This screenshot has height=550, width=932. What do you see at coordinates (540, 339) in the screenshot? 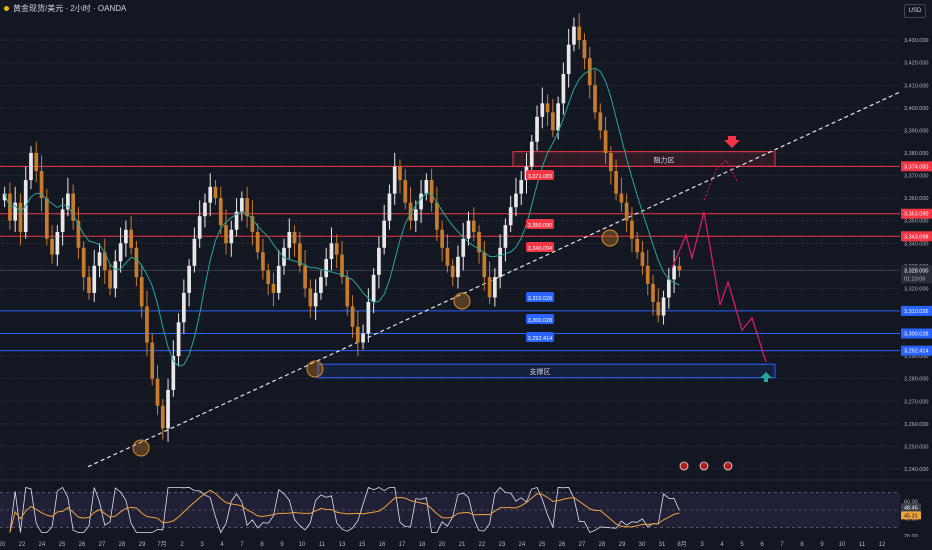
I see `price-tag-text: 3,292.414` at bounding box center [540, 339].